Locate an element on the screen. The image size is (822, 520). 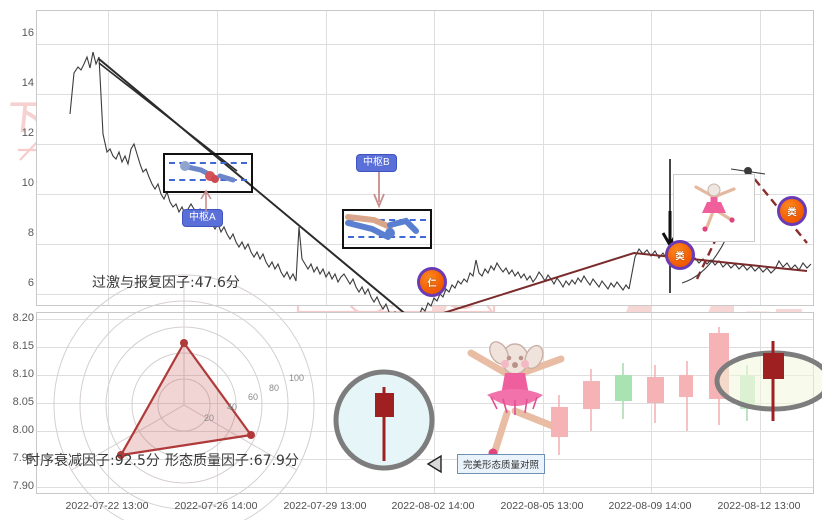
ytick-sub: 7.95 is located at coordinates (23, 458).